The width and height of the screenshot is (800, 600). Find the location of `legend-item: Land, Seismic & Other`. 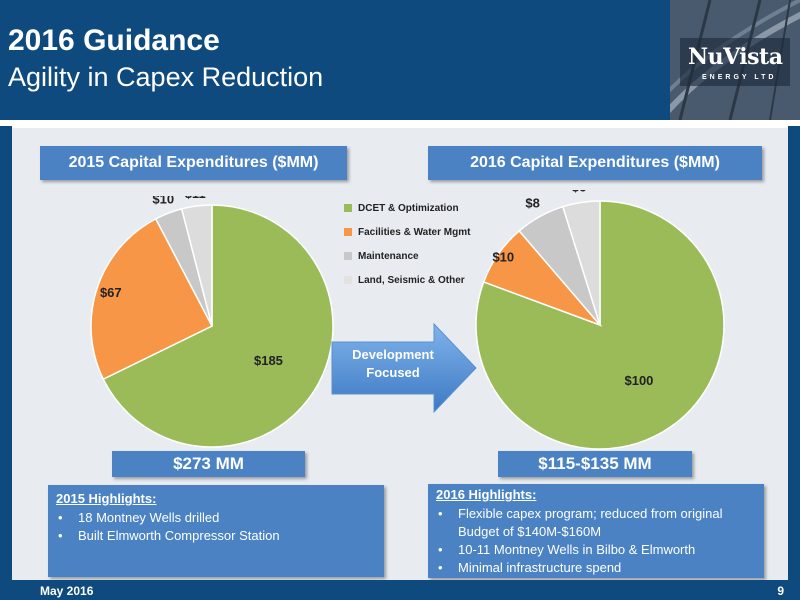

legend-item: Land, Seismic & Other is located at coordinates (407, 280).